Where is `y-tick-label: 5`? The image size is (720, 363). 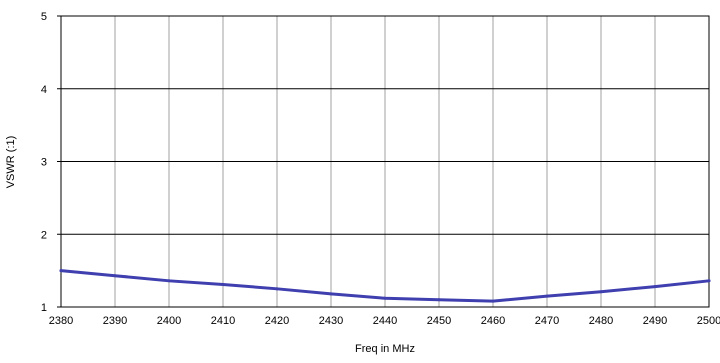
y-tick-label: 5 is located at coordinates (44, 17).